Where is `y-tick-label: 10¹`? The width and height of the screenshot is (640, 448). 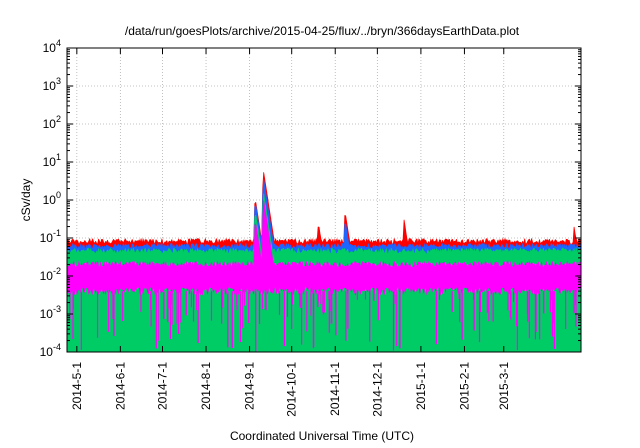 y-tick-label: 10¹ is located at coordinates (52, 160).